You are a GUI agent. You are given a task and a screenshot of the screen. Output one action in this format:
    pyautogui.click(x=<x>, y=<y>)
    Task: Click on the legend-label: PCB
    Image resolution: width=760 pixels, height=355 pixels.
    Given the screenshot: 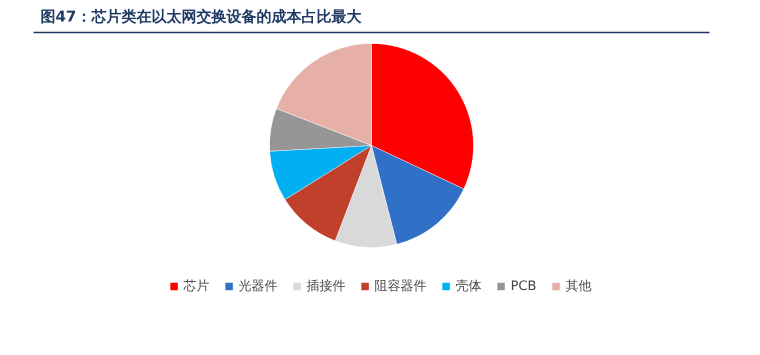 What is the action you would take?
    pyautogui.click(x=523, y=286)
    